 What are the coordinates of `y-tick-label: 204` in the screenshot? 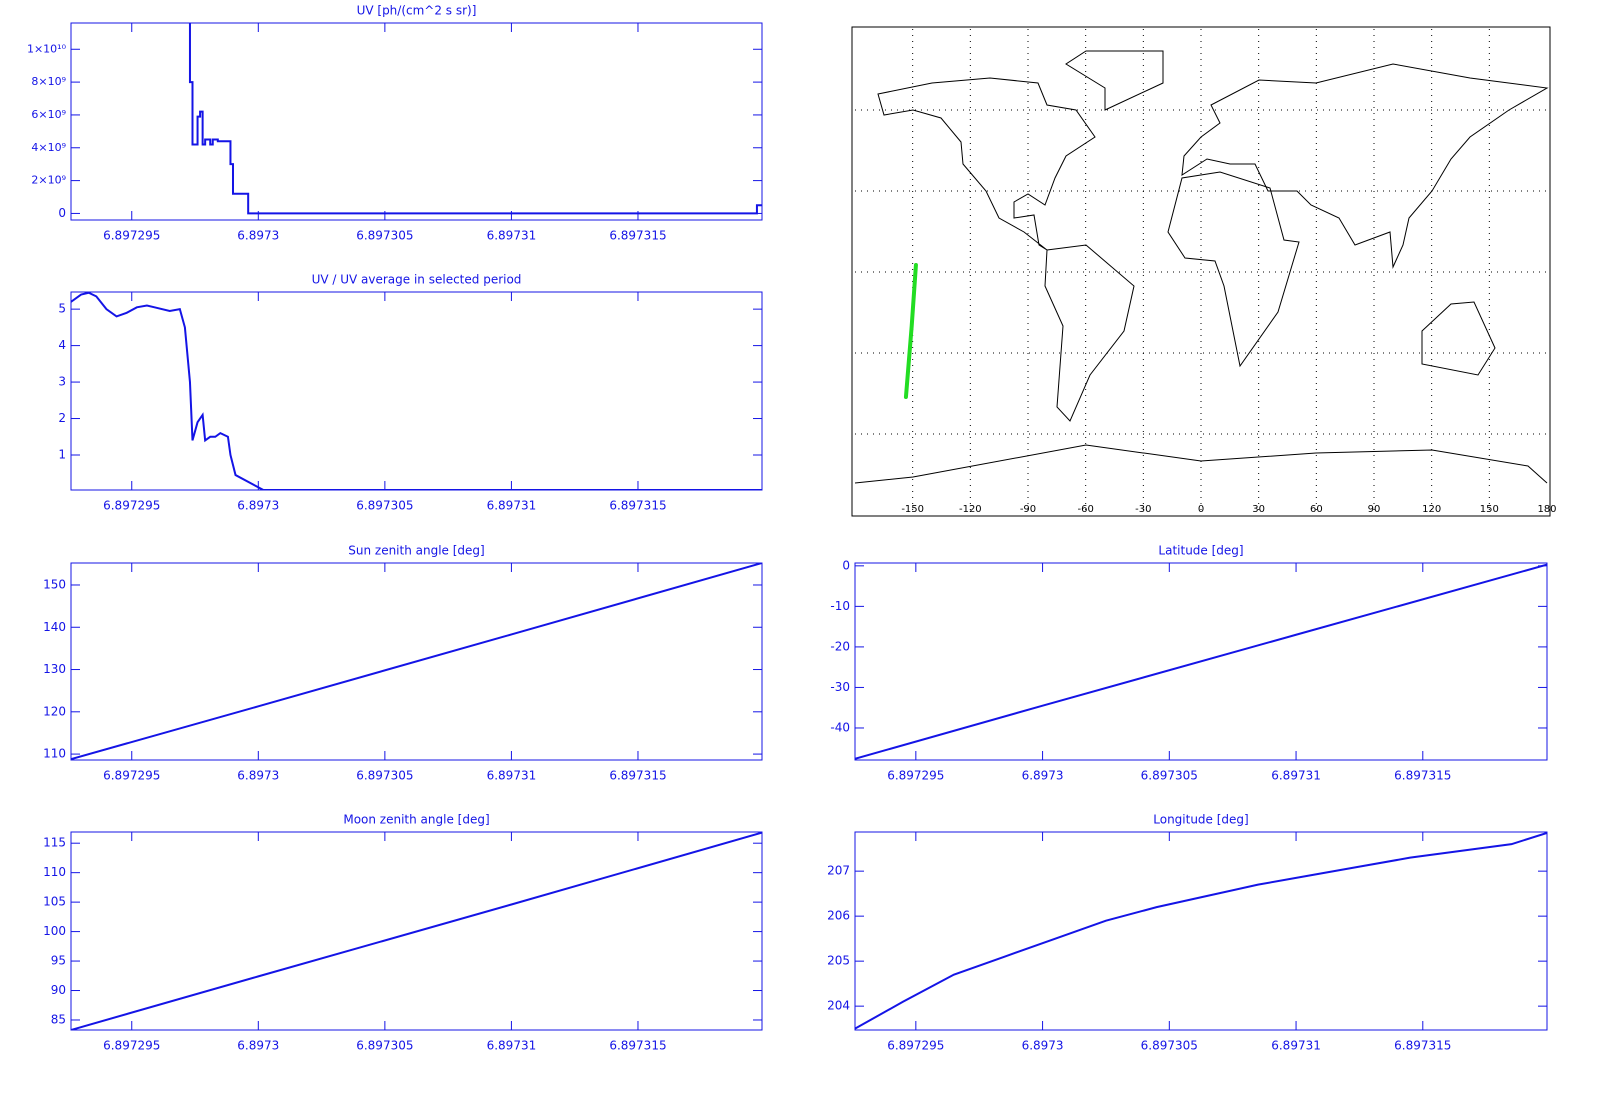 It's located at (838, 1006).